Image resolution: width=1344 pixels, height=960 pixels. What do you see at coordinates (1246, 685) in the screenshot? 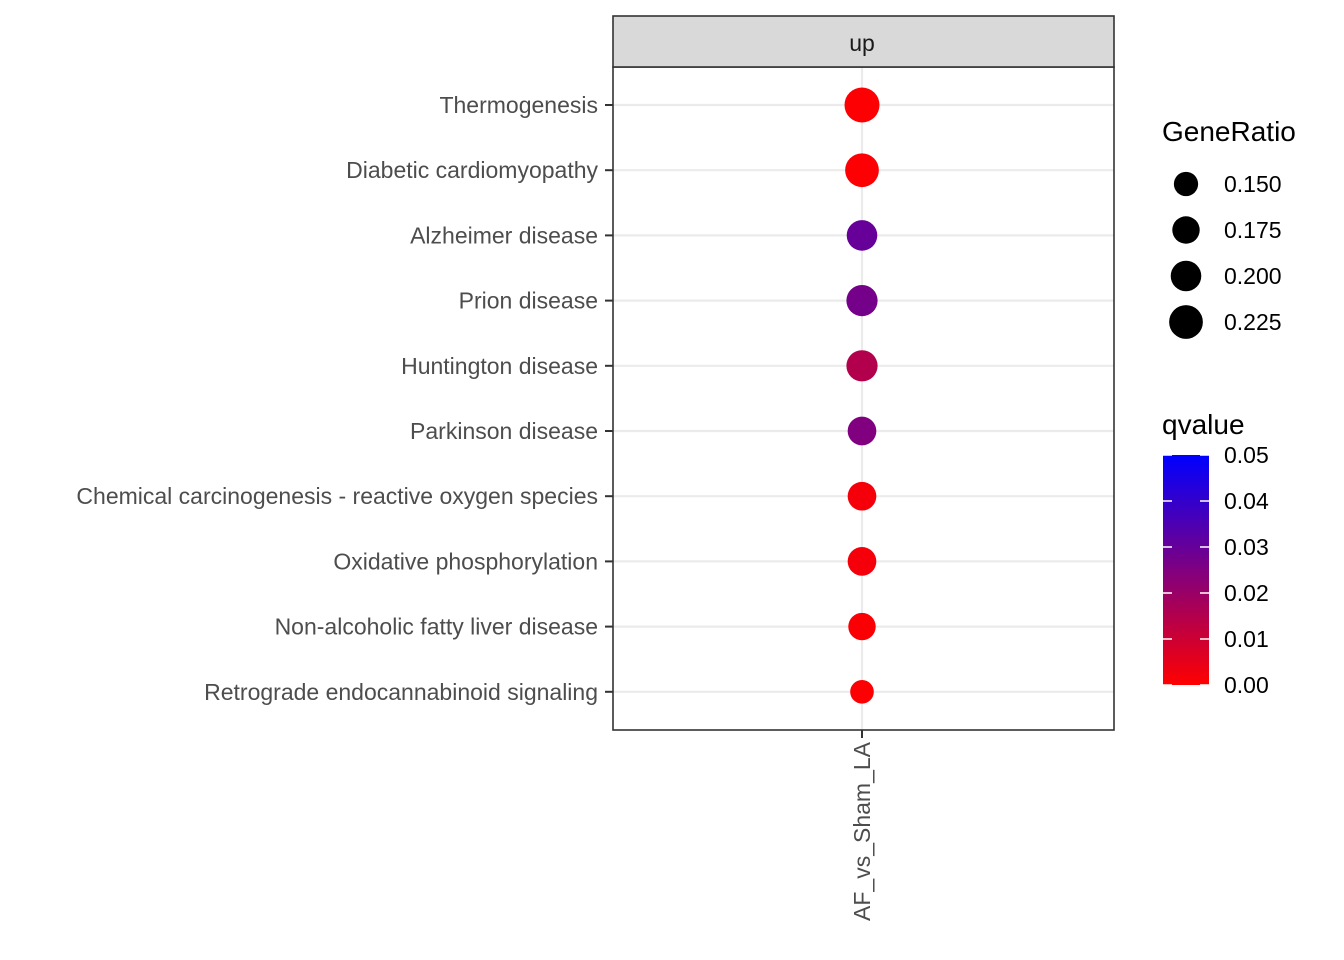
I see `colorbar-label: 0.00` at bounding box center [1246, 685].